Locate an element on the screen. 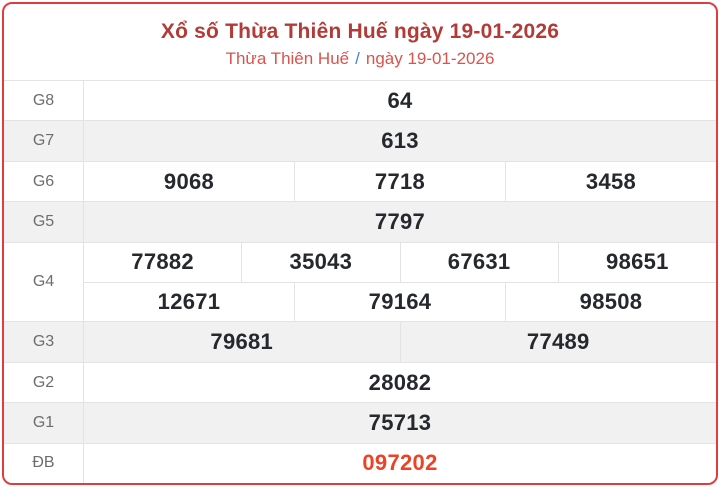 Image resolution: width=720 pixels, height=487 pixels. prize-number: 67631 is located at coordinates (478, 262).